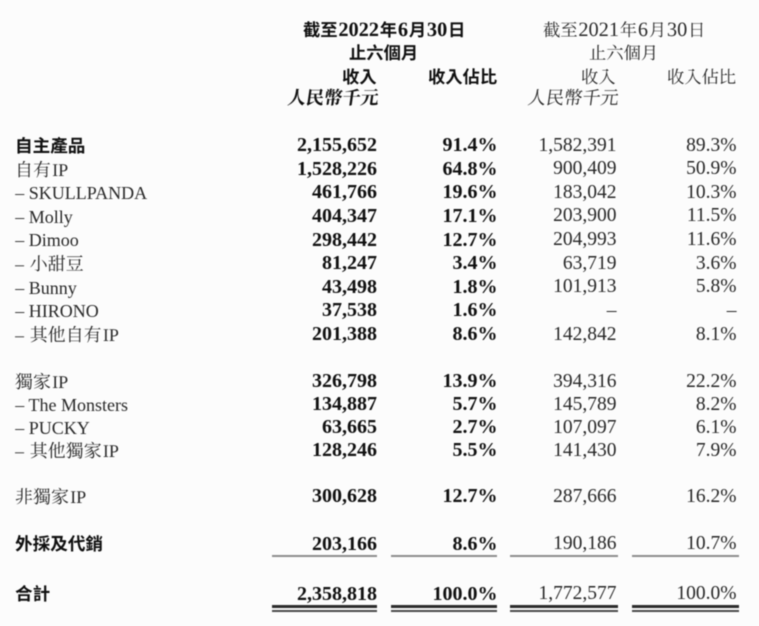  What do you see at coordinates (337, 145) in the screenshot?
I see `revenue-2022-value: 2,155,652` at bounding box center [337, 145].